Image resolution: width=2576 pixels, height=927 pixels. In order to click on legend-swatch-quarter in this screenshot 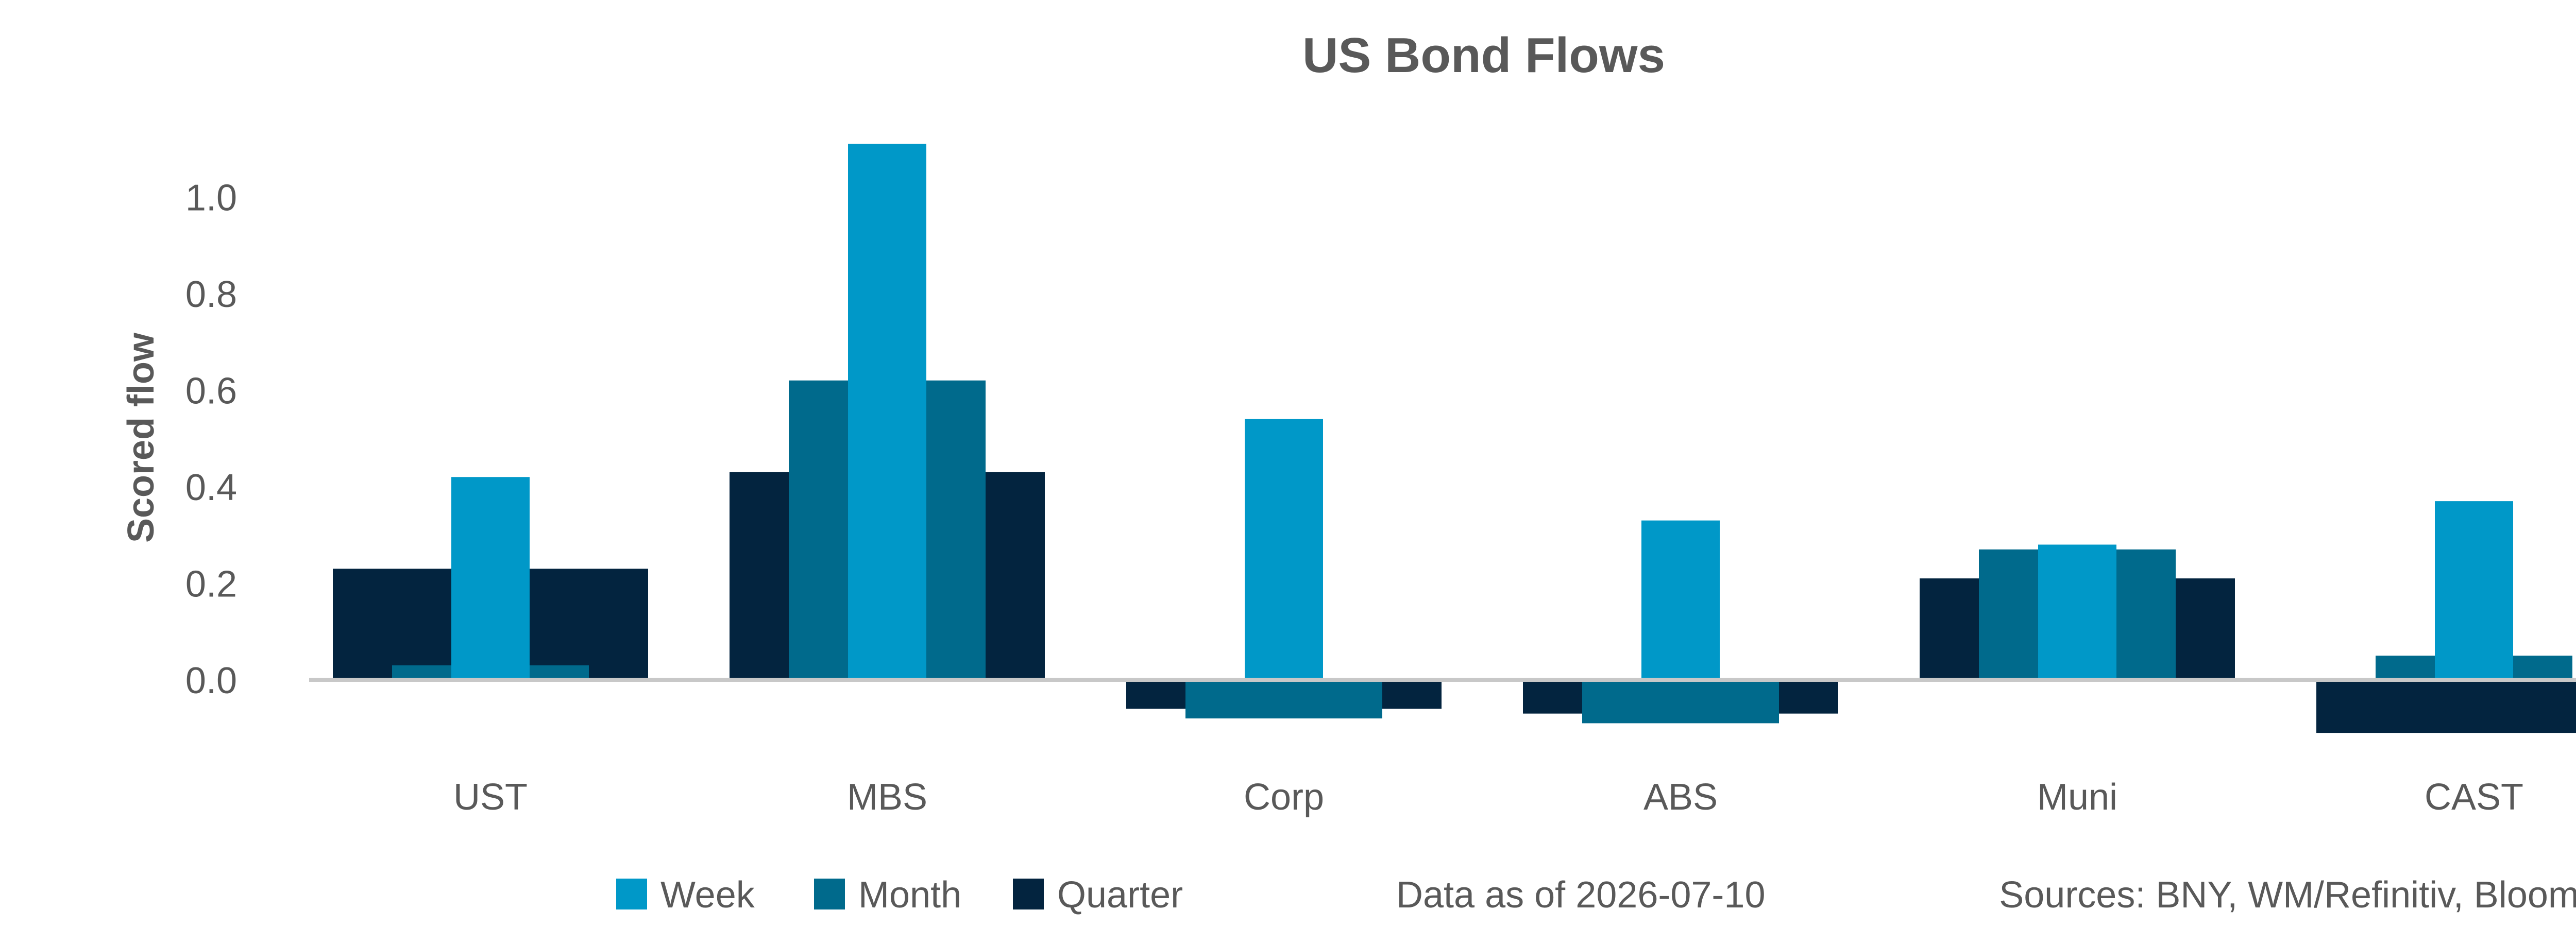, I will do `click(1028, 894)`.